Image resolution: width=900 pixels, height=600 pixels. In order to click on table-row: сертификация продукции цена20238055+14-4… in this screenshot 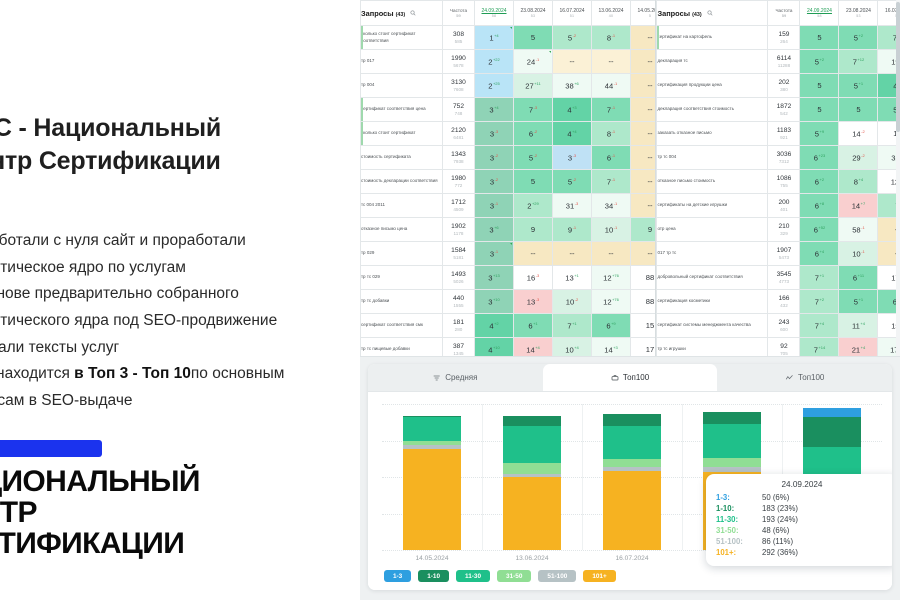, I will do `click(778, 85)`.